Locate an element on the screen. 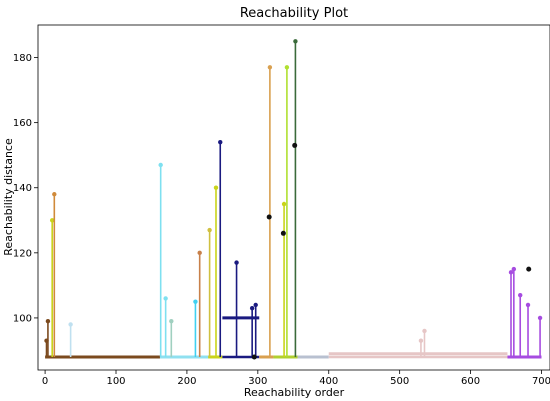 The image size is (550, 401). y-tick-label-4: 180 is located at coordinates (22, 58).